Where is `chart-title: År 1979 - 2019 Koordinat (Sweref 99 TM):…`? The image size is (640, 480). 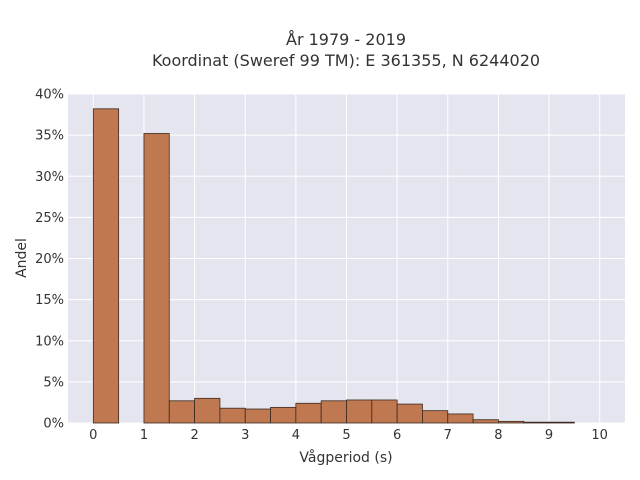 chart-title: År 1979 - 2019 Koordinat (Sweref 99 TM):… is located at coordinates (346, 50).